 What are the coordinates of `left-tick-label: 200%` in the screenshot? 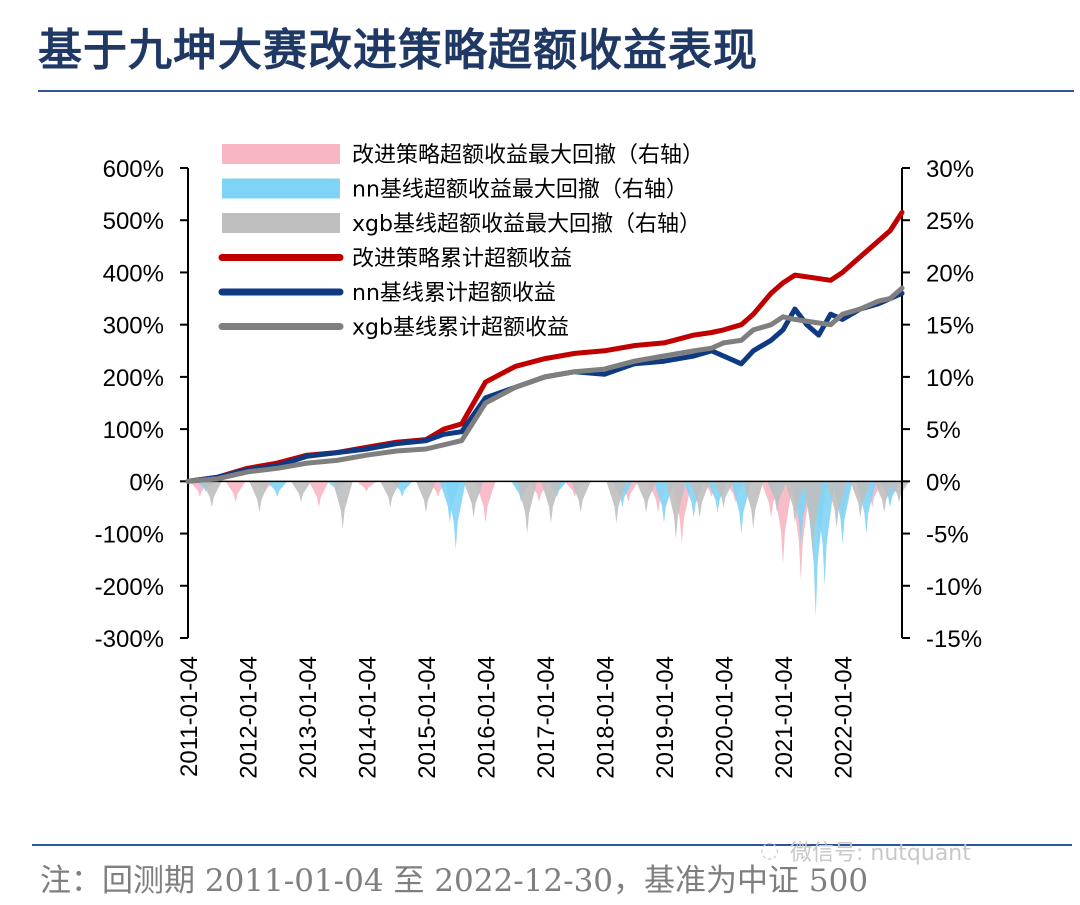 It's located at (133, 378).